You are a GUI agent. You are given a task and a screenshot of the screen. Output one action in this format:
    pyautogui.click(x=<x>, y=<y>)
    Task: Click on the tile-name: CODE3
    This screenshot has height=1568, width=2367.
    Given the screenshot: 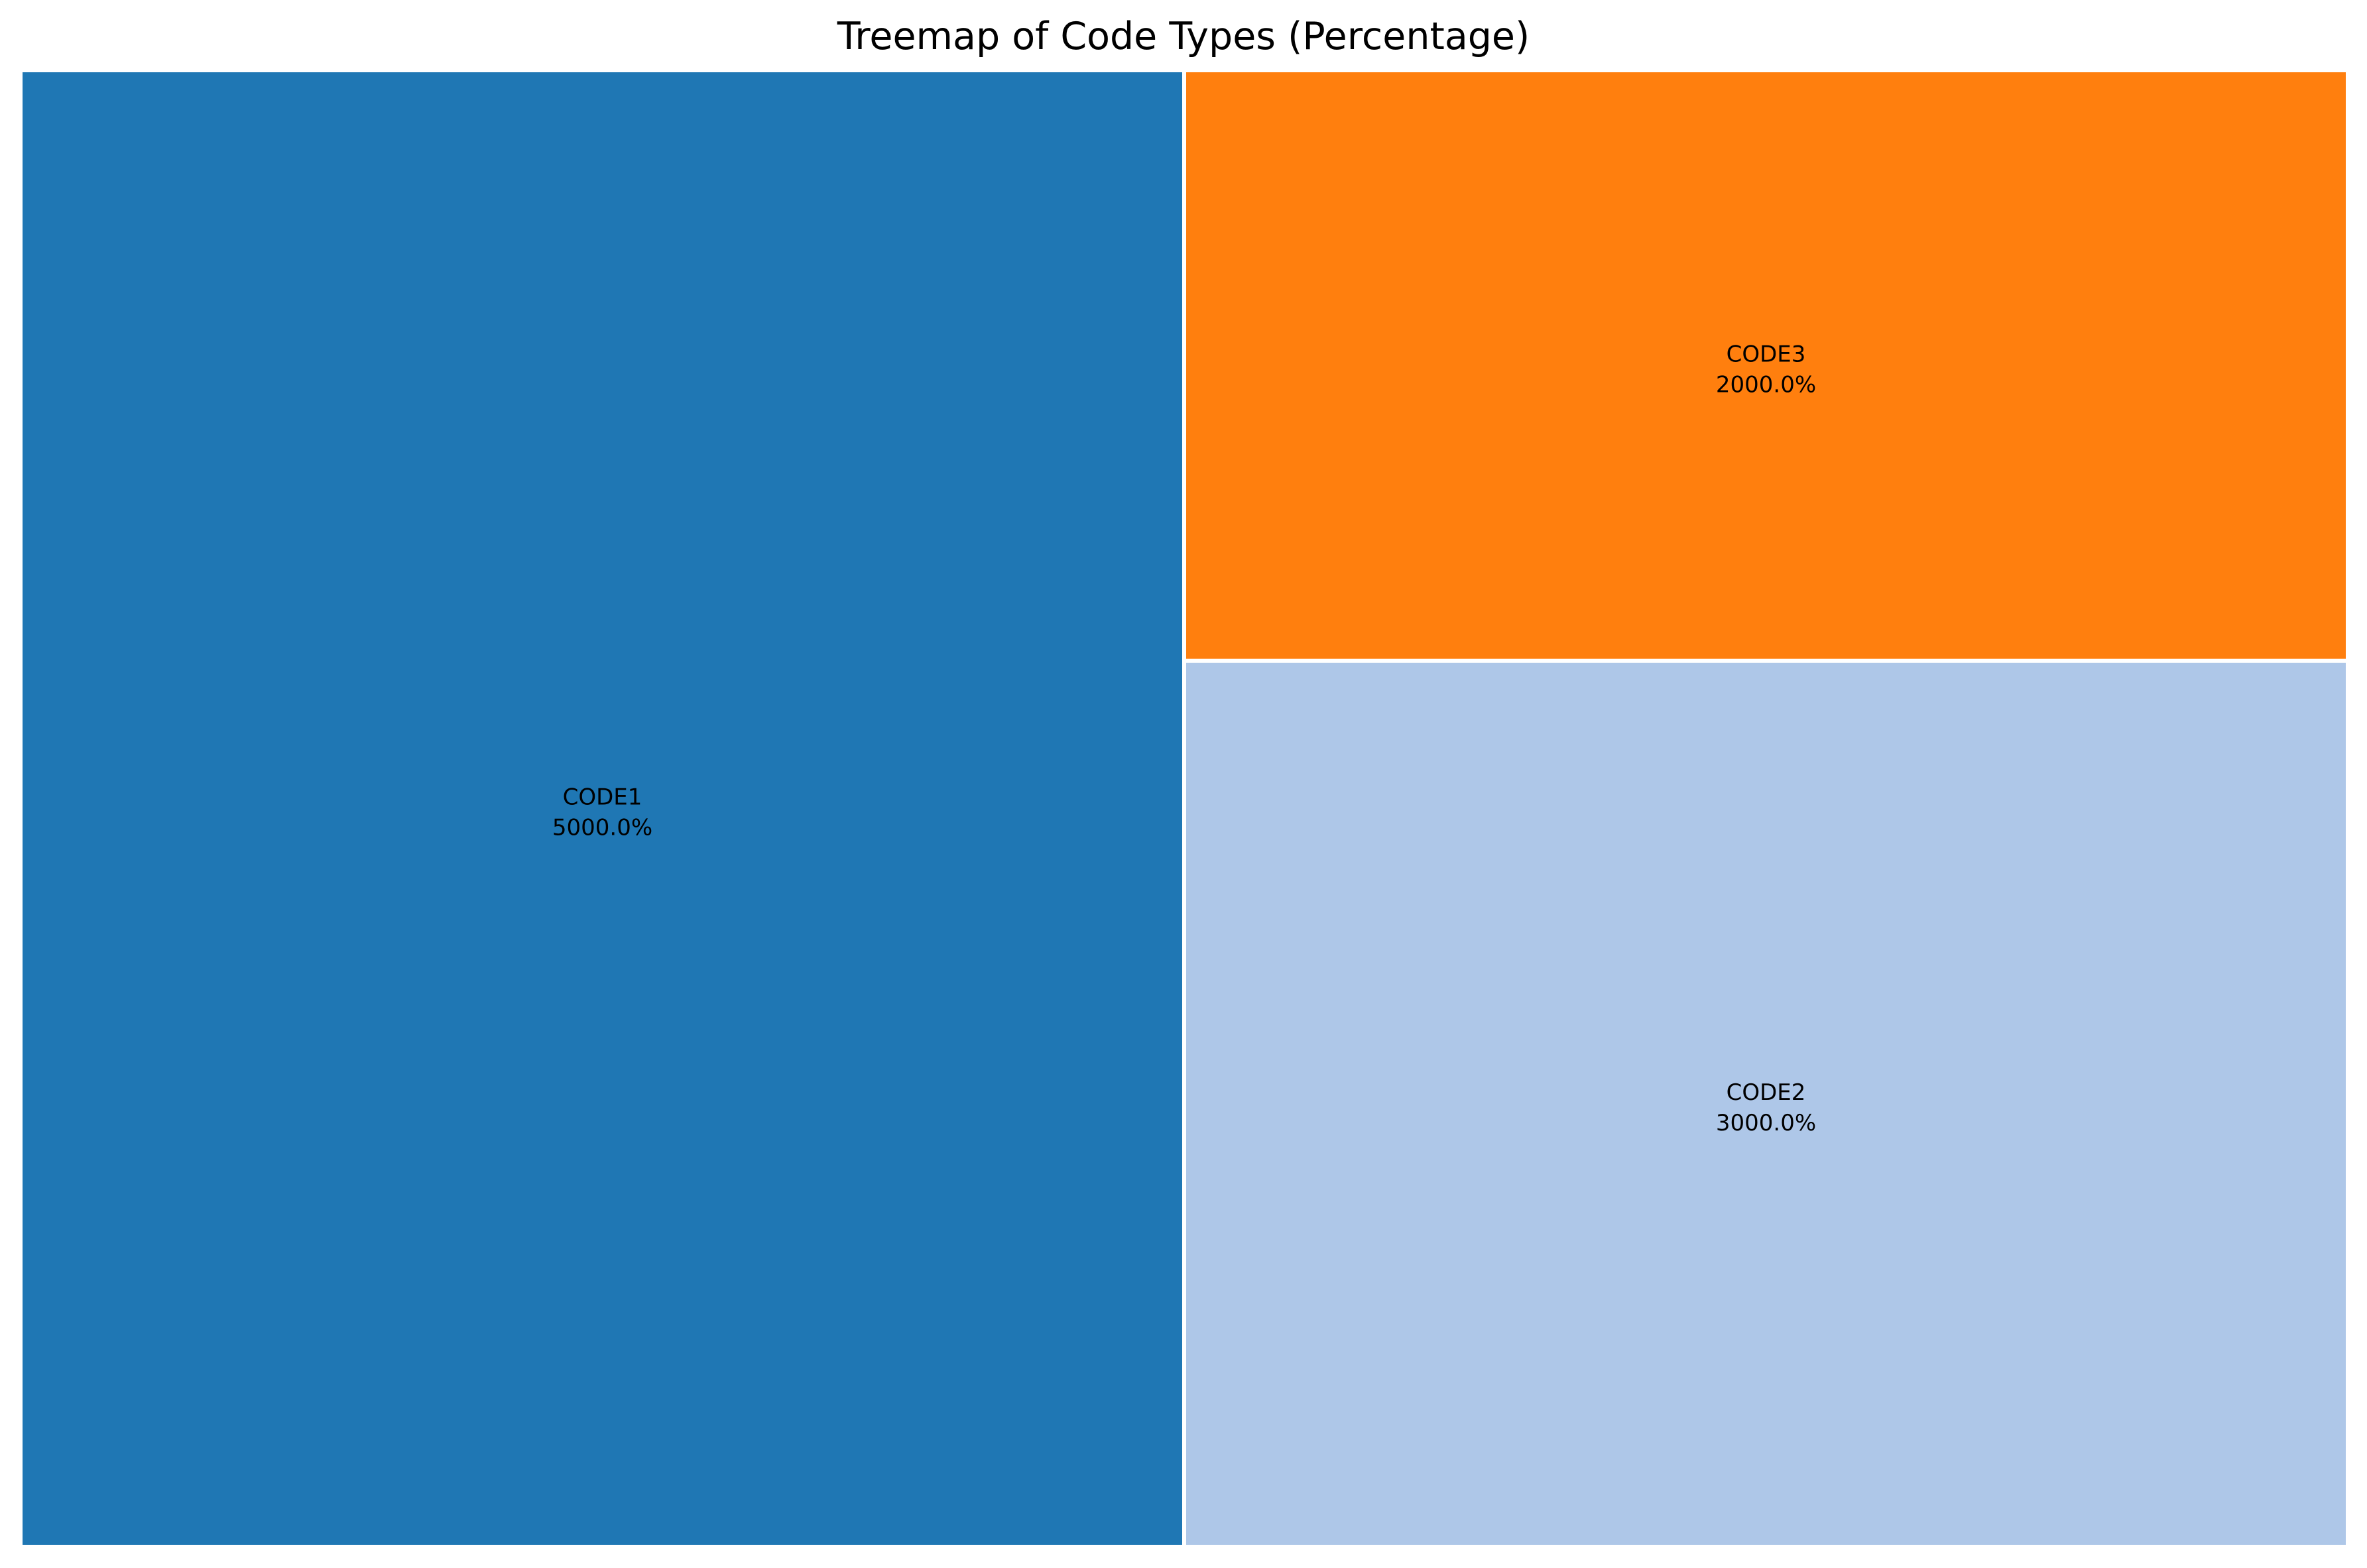 What is the action you would take?
    pyautogui.click(x=1766, y=354)
    